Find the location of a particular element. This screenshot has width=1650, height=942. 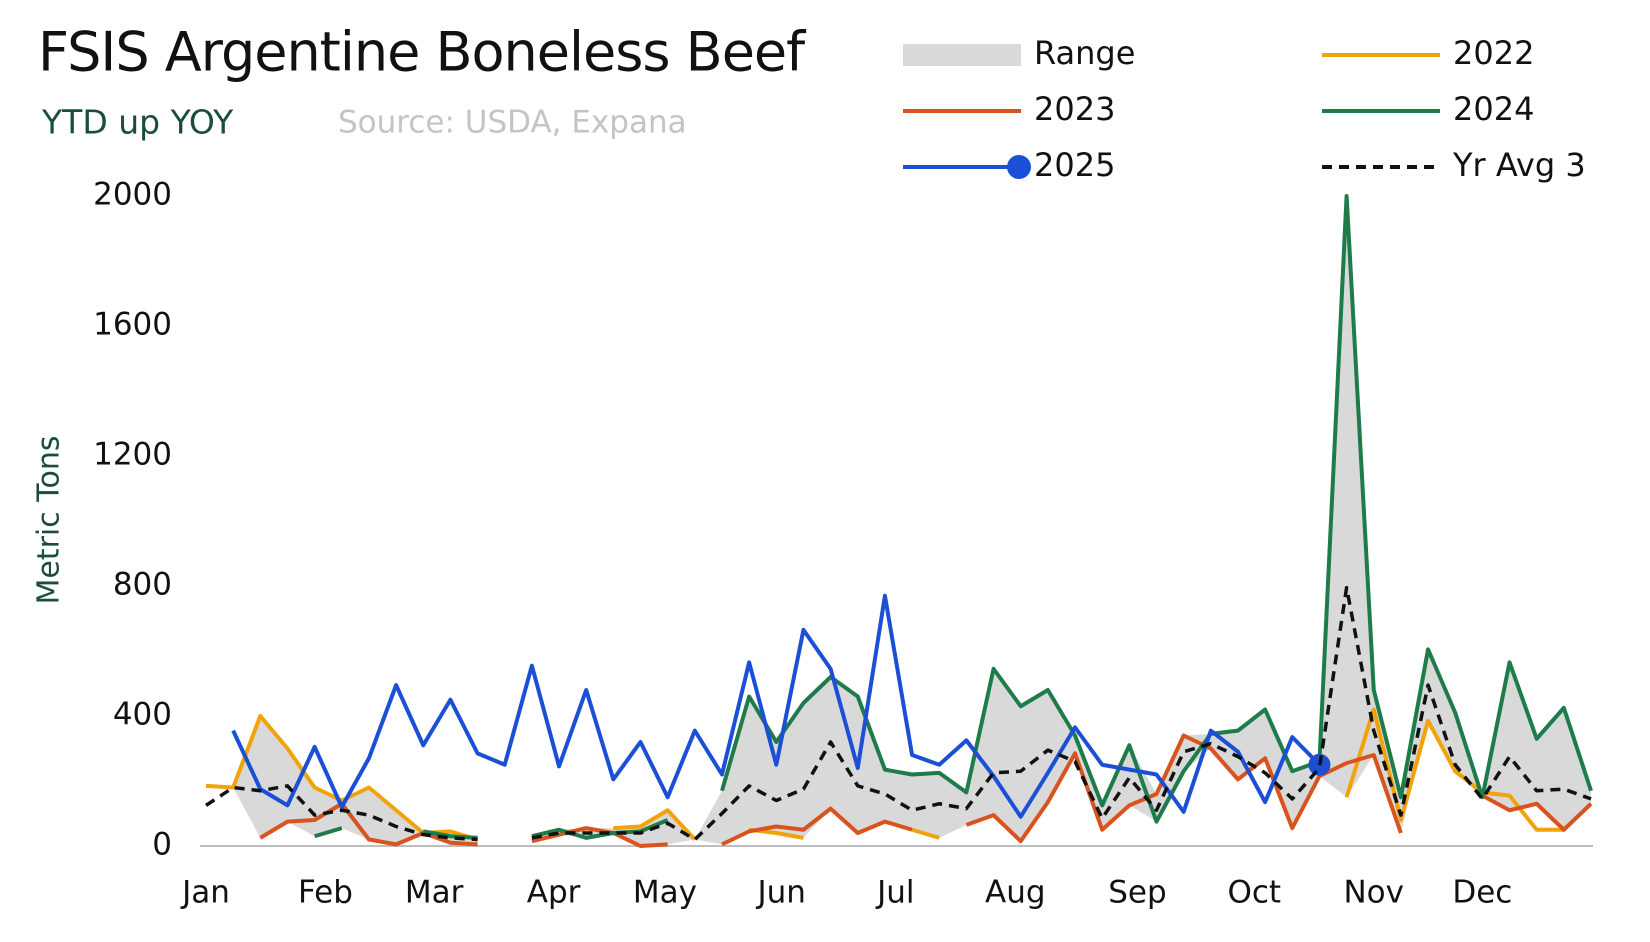

y-tick-label: 1600 is located at coordinates (132, 325).